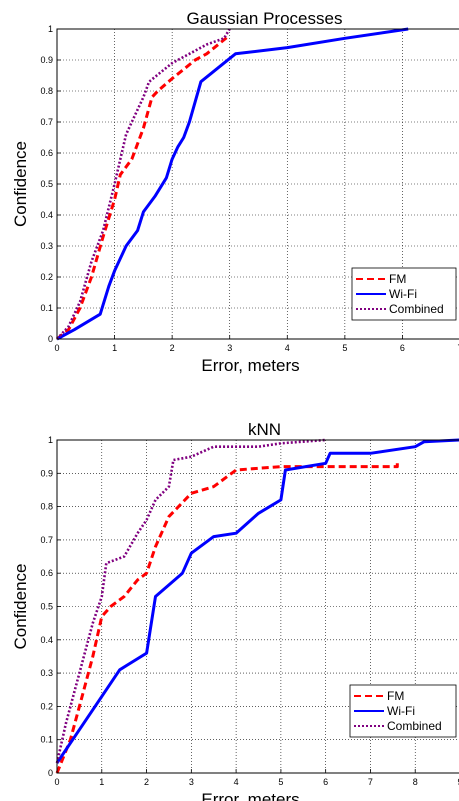 The width and height of the screenshot is (459, 801). What do you see at coordinates (458, 782) in the screenshot?
I see `x-tick-label: 9` at bounding box center [458, 782].